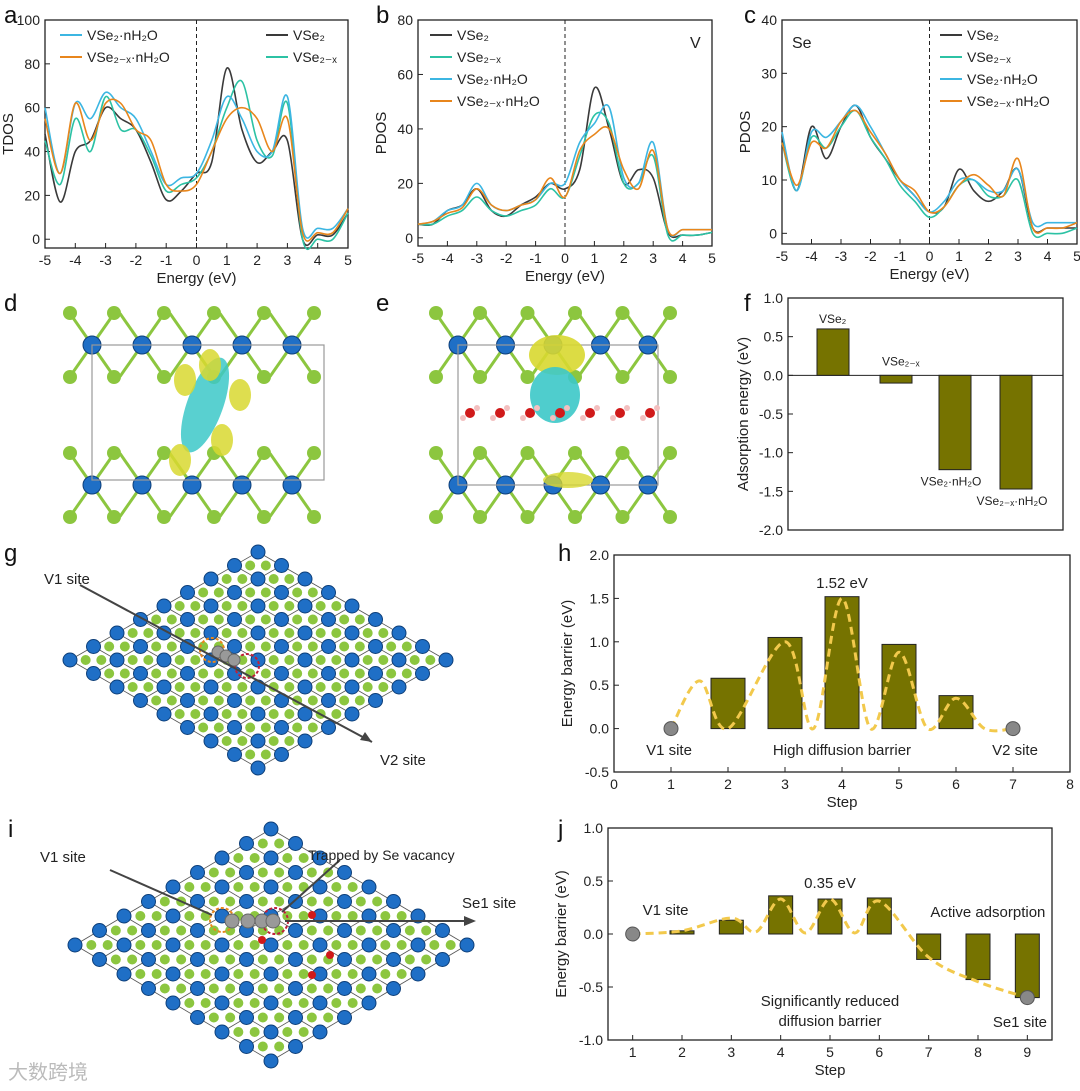 The height and width of the screenshot is (1091, 1080). I want to click on y-tick-label: -1.5, so click(771, 491).